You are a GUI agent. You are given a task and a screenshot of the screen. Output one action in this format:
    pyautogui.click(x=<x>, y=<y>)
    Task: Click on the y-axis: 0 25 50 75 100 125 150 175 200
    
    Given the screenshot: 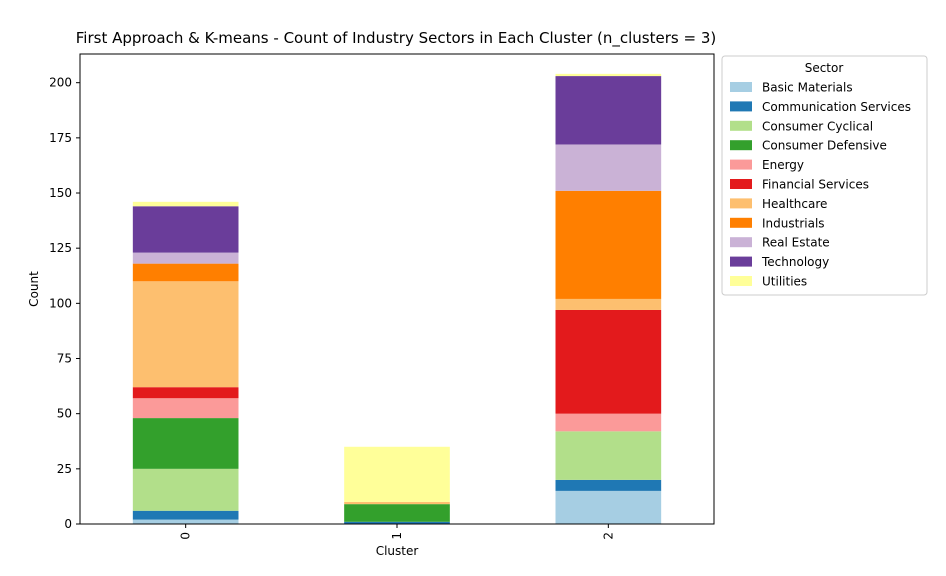 What is the action you would take?
    pyautogui.click(x=64, y=303)
    